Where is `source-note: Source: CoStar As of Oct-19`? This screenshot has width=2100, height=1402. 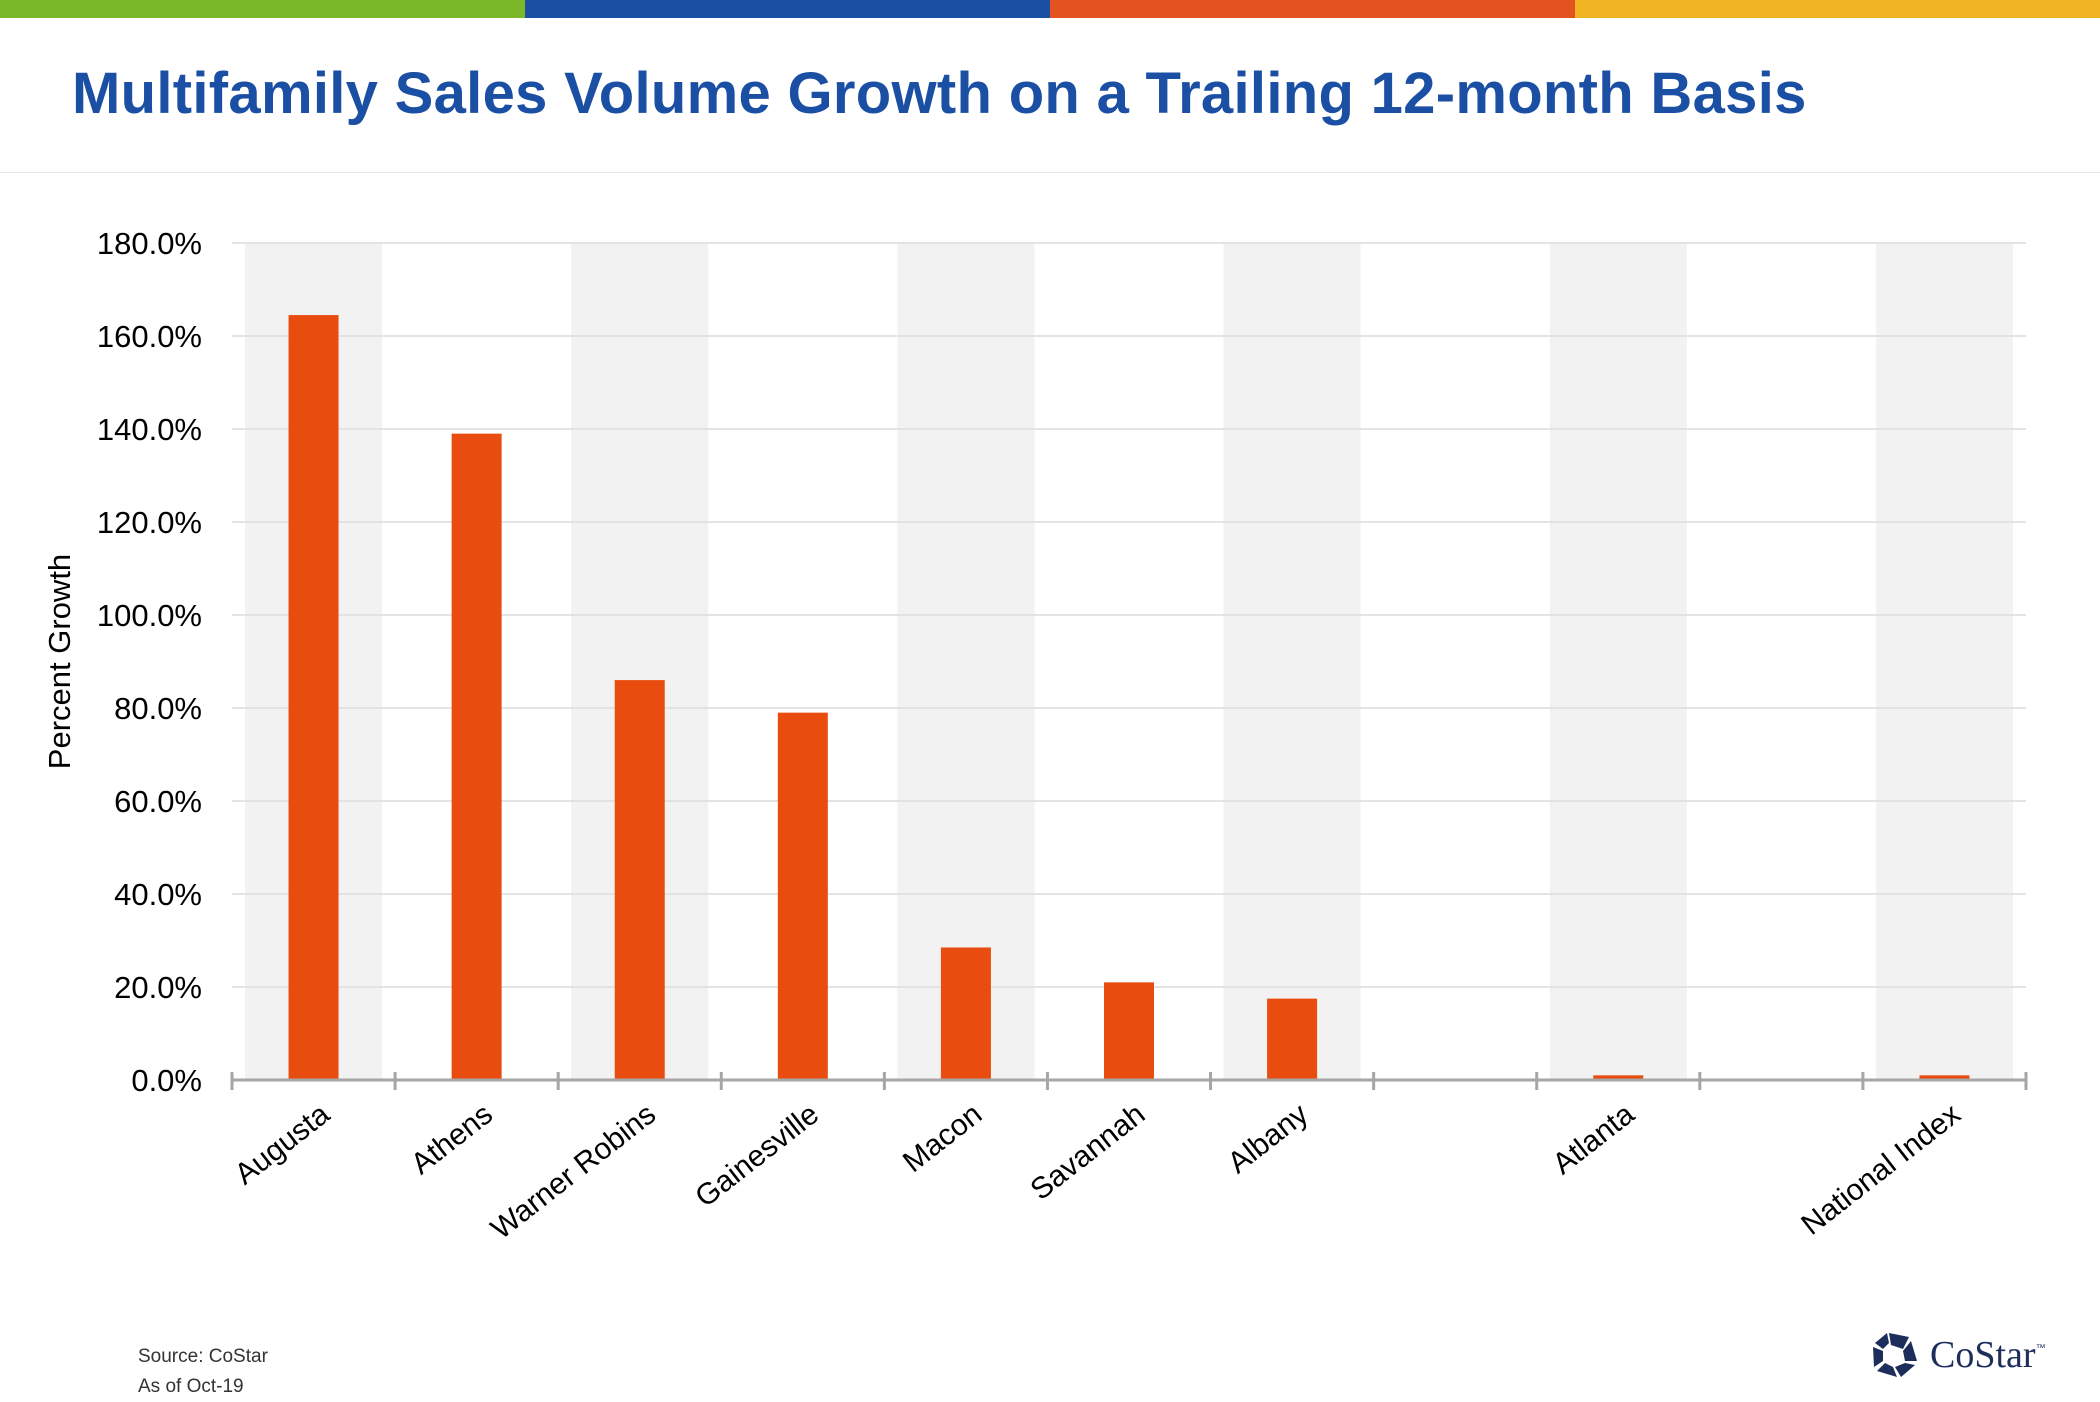
source-note: Source: CoStar As of Oct-19 is located at coordinates (203, 1372).